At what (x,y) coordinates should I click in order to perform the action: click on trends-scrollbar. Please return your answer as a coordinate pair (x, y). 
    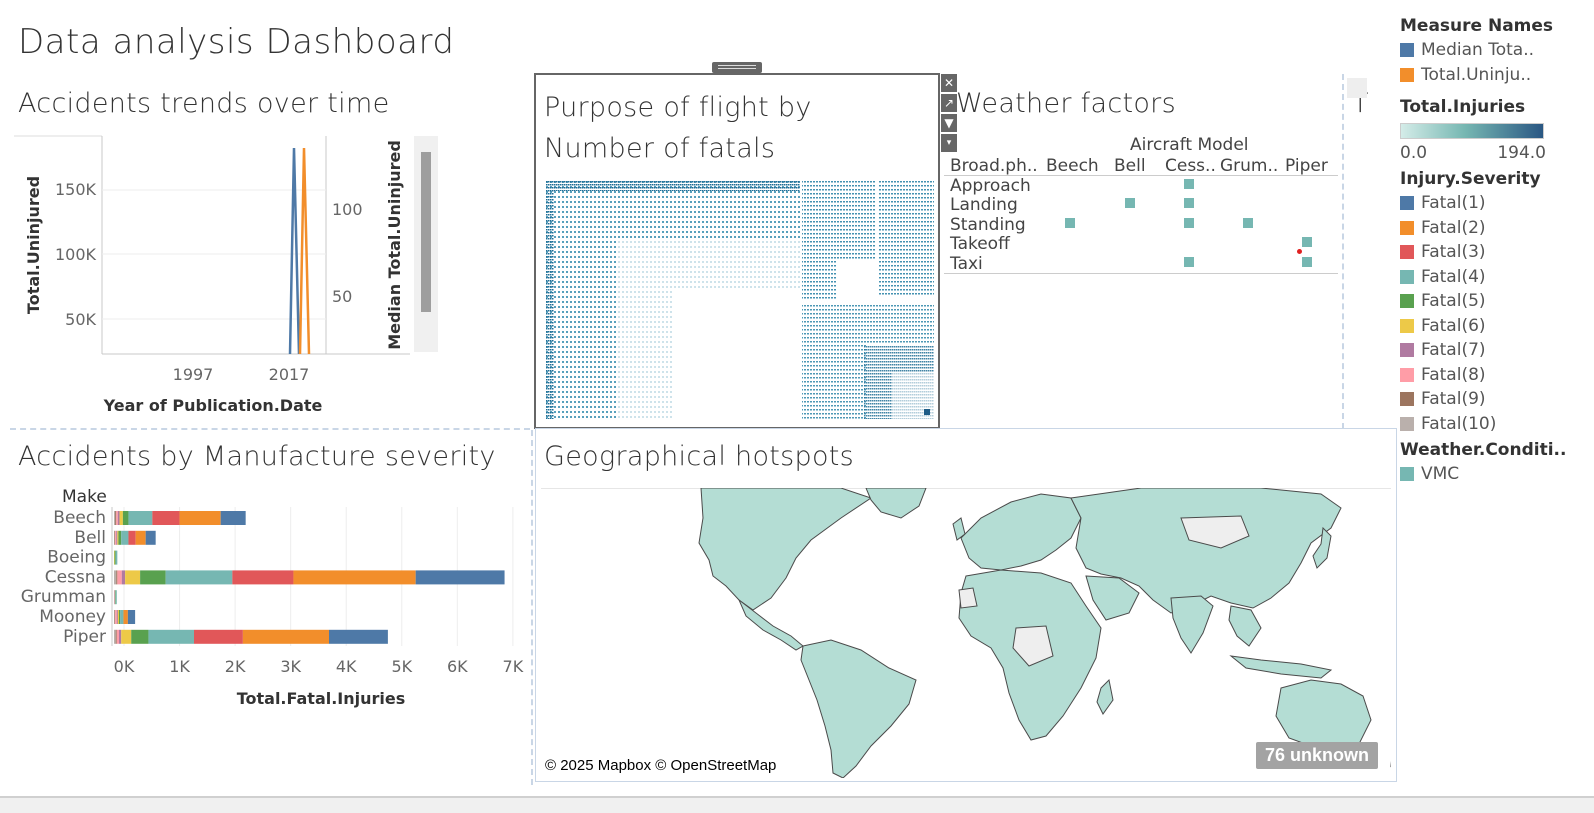
    Looking at the image, I should click on (426, 244).